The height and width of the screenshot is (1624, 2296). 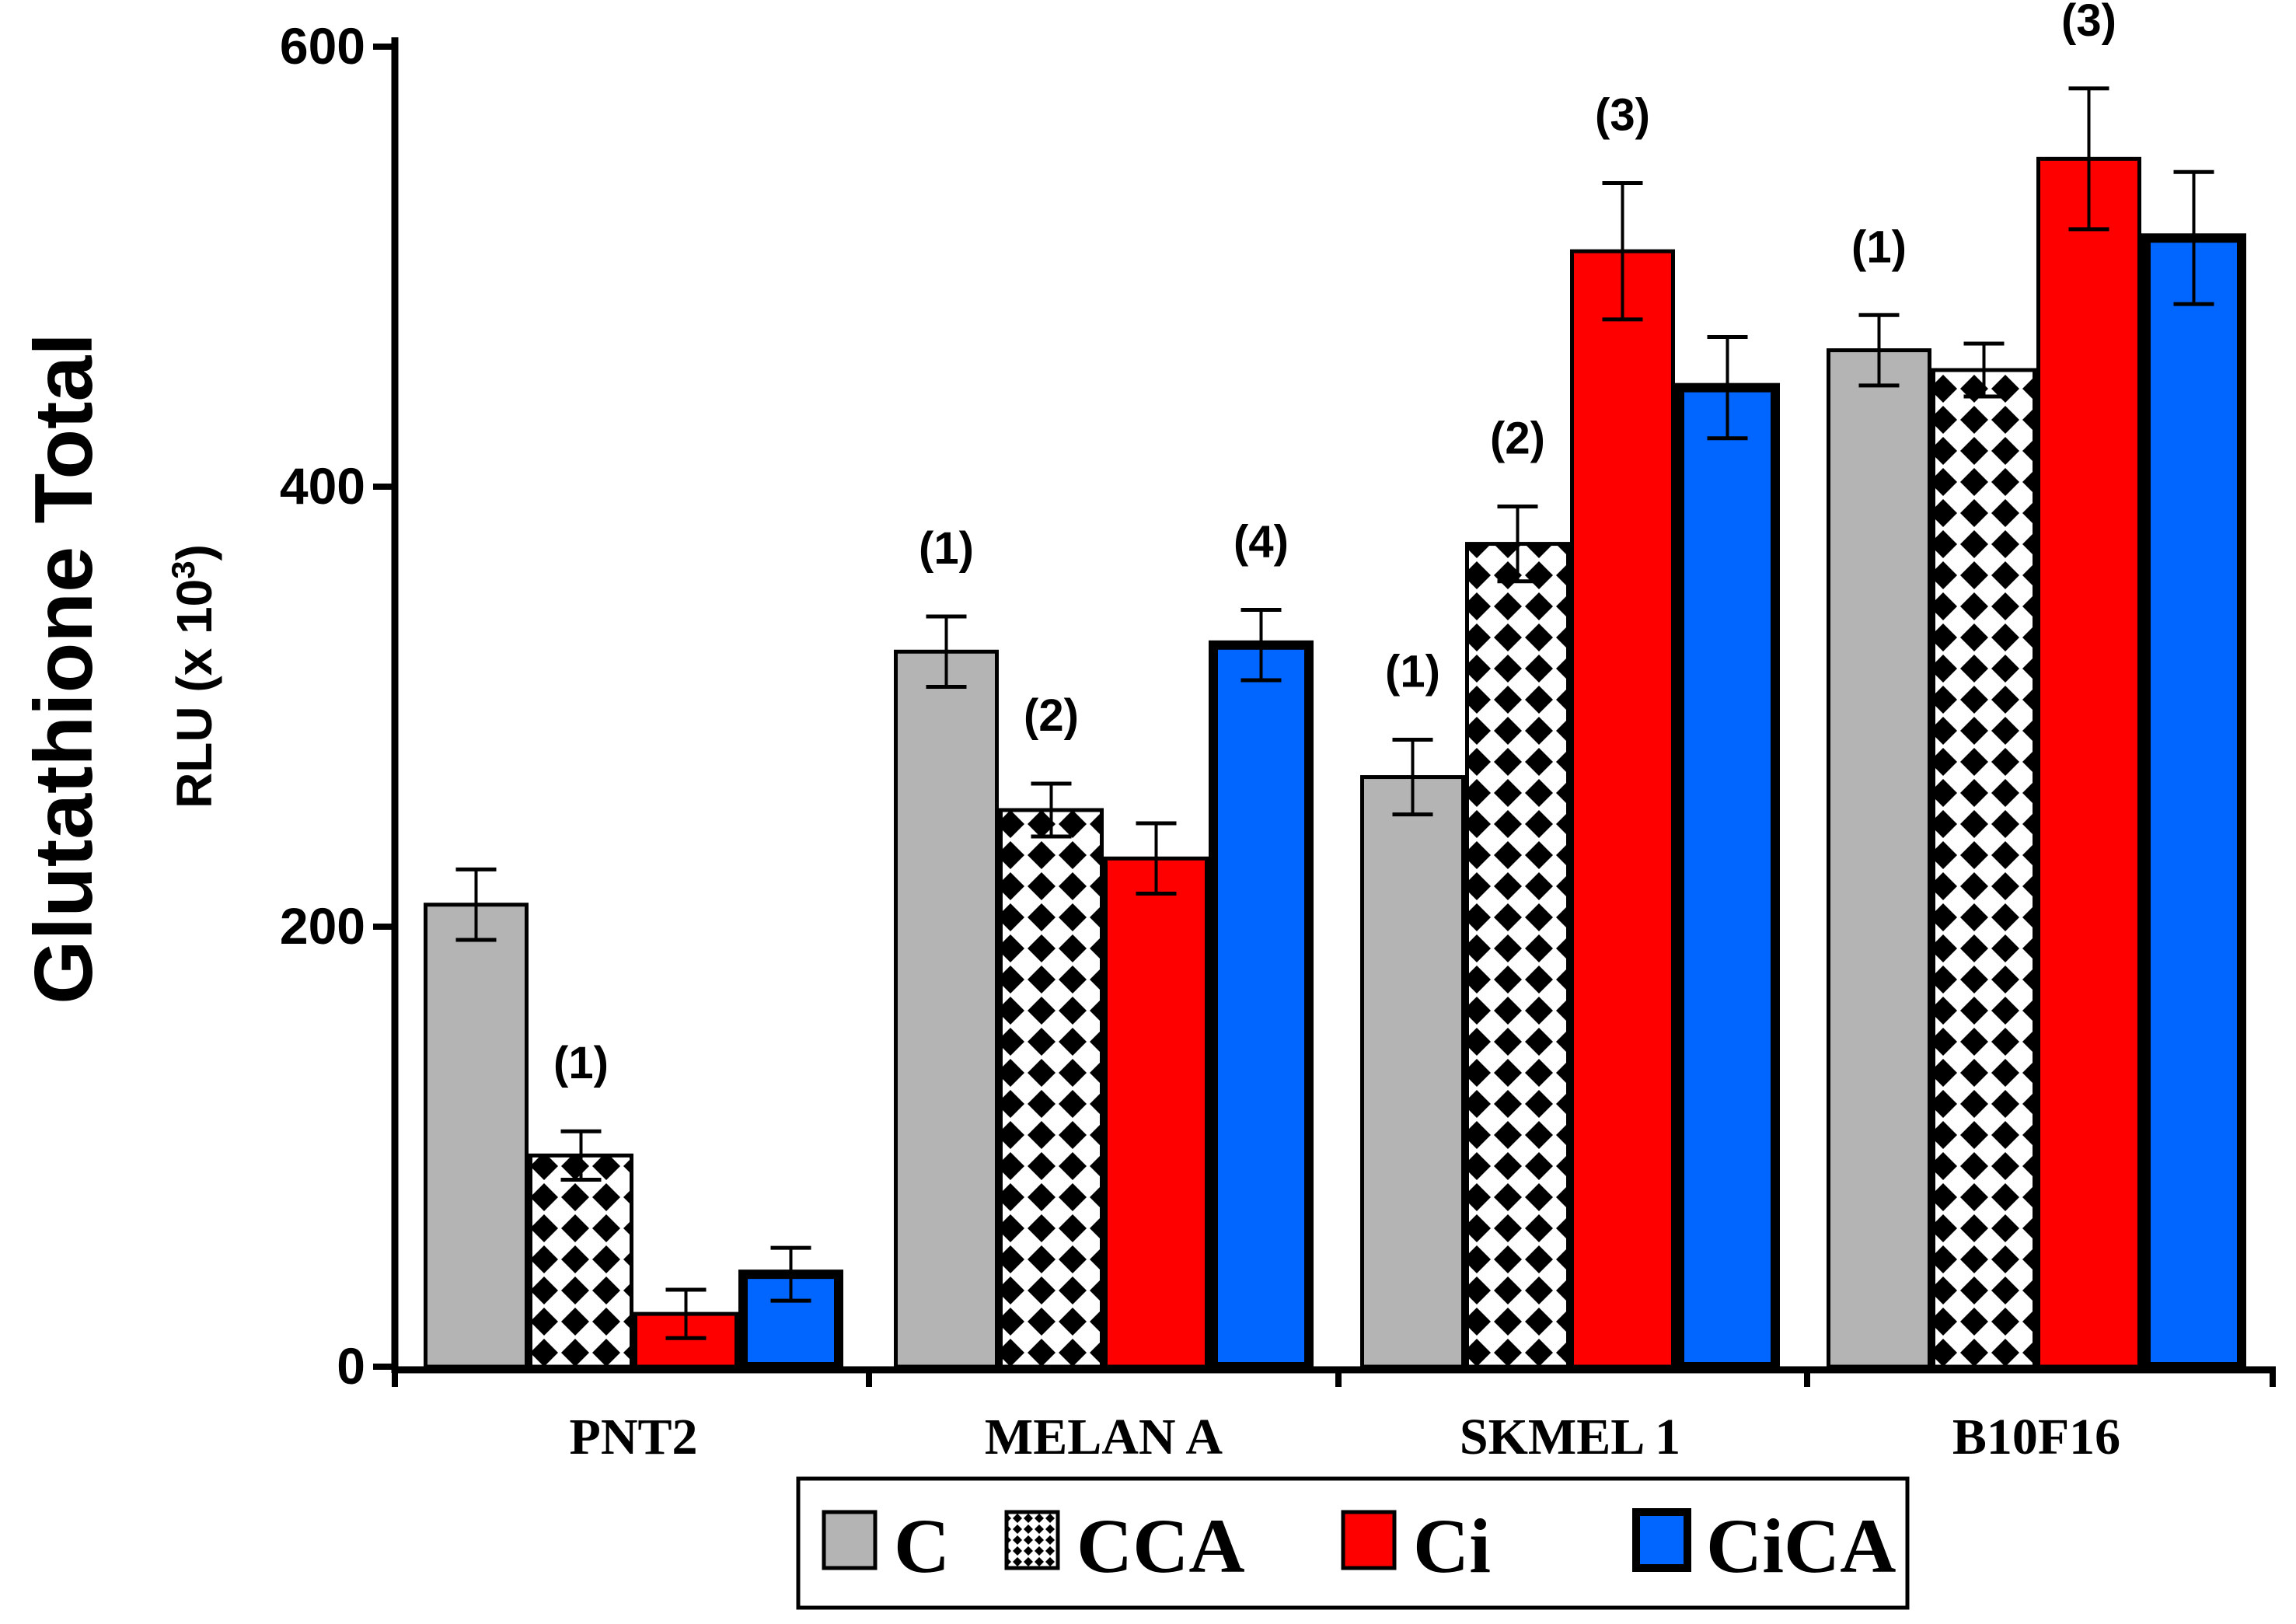 I want to click on y-tick-label: 600, so click(x=322, y=46).